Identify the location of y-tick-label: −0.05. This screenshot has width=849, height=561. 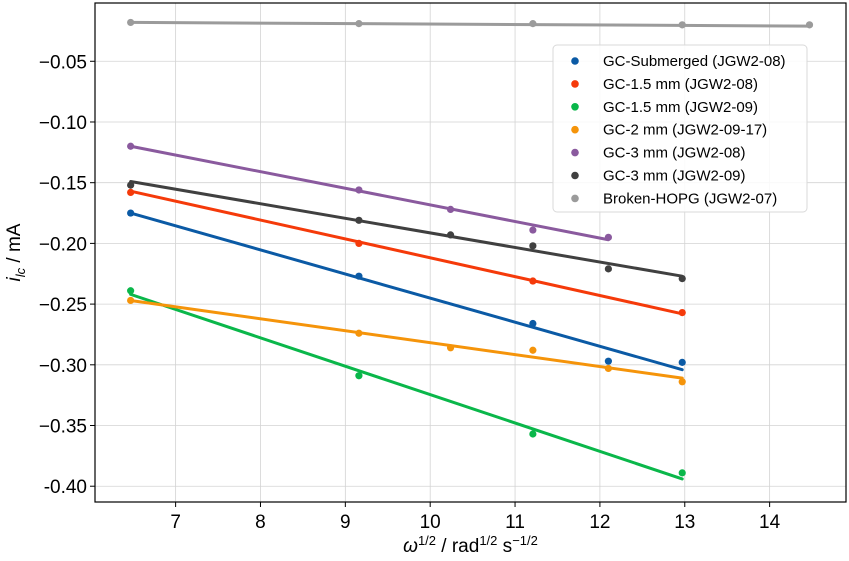
(63, 62).